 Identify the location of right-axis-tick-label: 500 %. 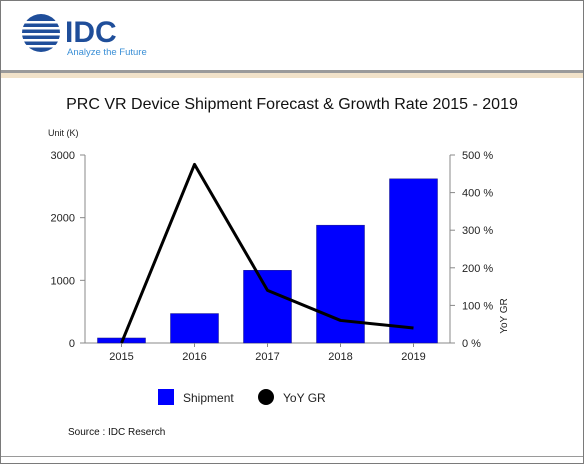
(477, 156).